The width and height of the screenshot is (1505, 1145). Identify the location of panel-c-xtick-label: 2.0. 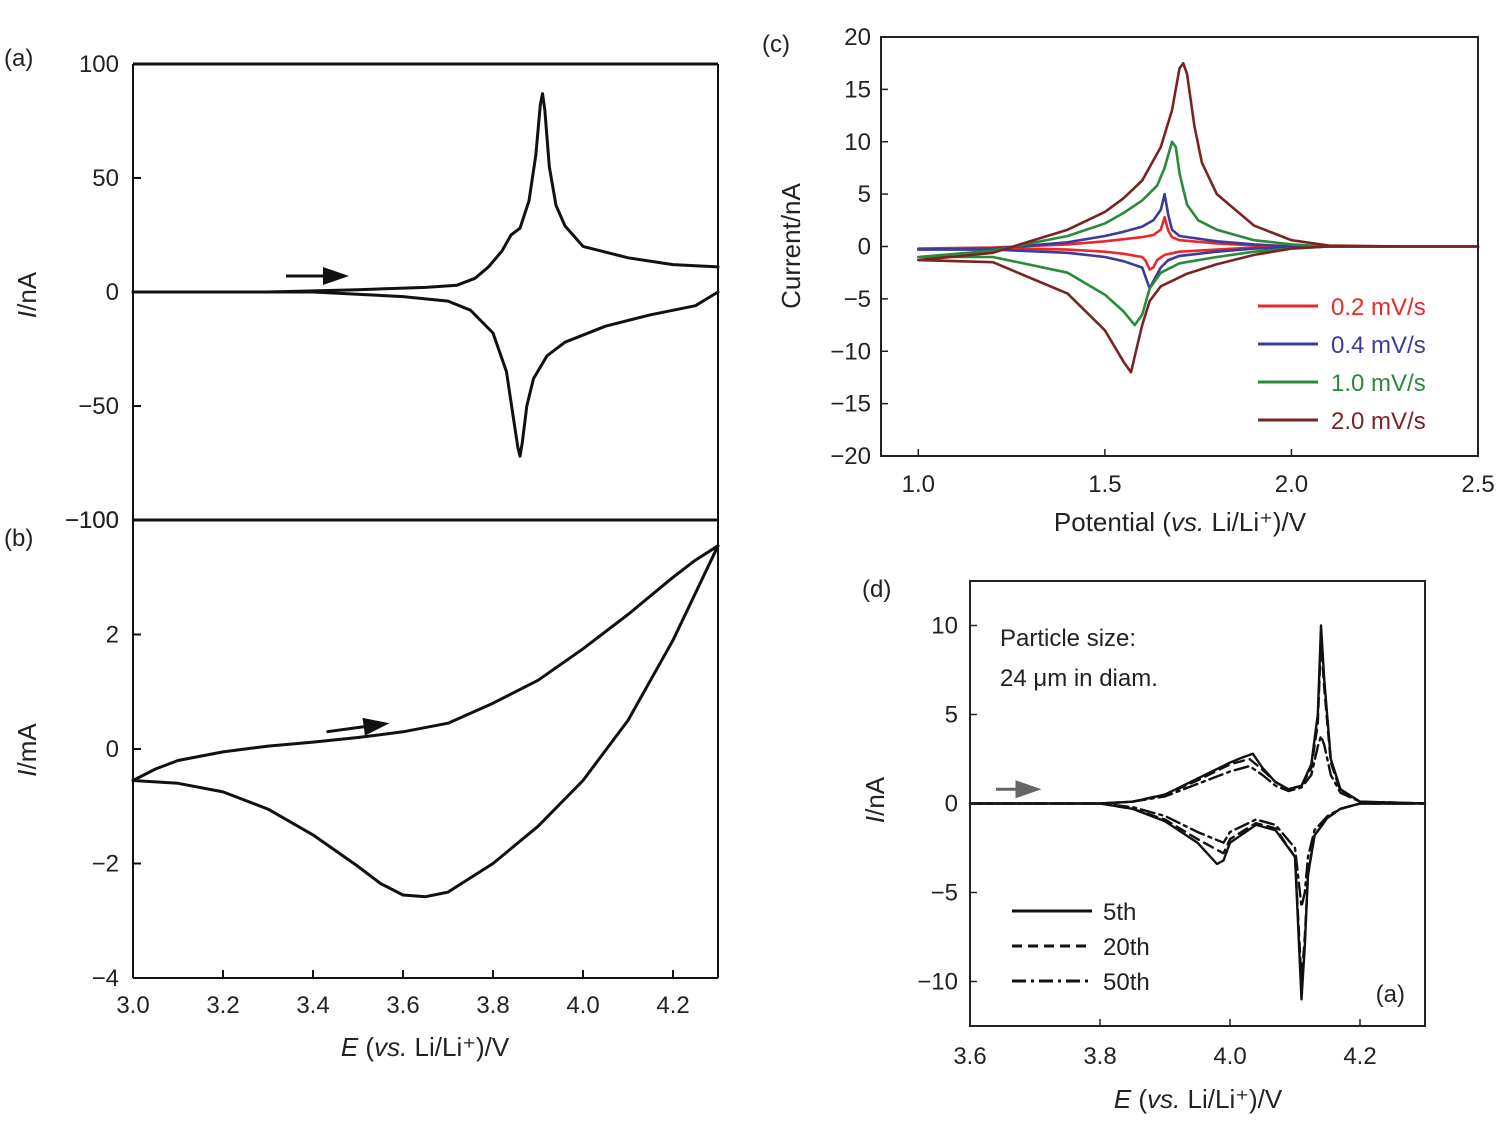
(1291, 484).